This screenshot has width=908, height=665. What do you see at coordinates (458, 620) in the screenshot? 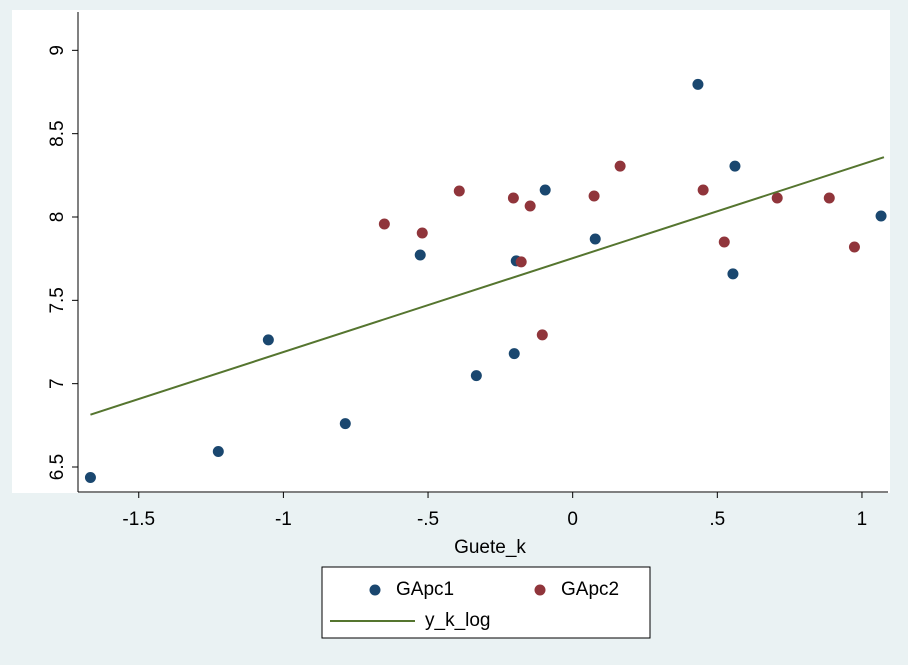
I see `legend-label: y_k_log` at bounding box center [458, 620].